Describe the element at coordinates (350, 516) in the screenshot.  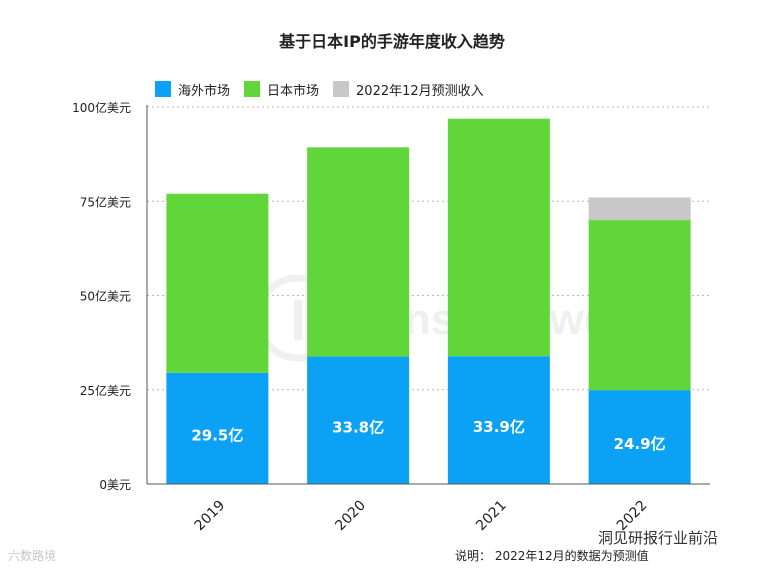
I see `x-tick-label: 2020` at that location.